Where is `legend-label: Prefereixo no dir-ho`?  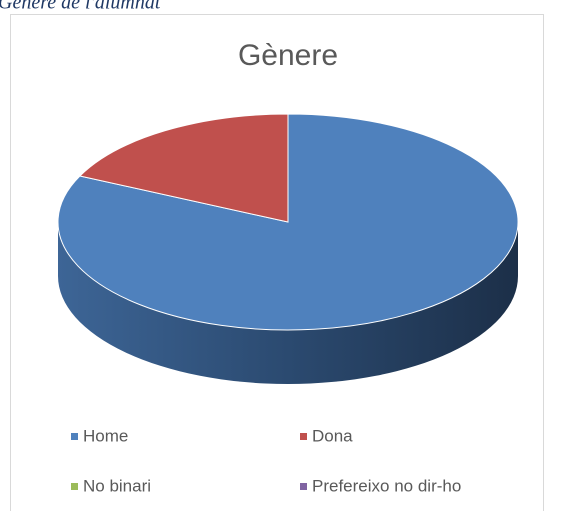
legend-label: Prefereixo no dir-ho is located at coordinates (386, 485).